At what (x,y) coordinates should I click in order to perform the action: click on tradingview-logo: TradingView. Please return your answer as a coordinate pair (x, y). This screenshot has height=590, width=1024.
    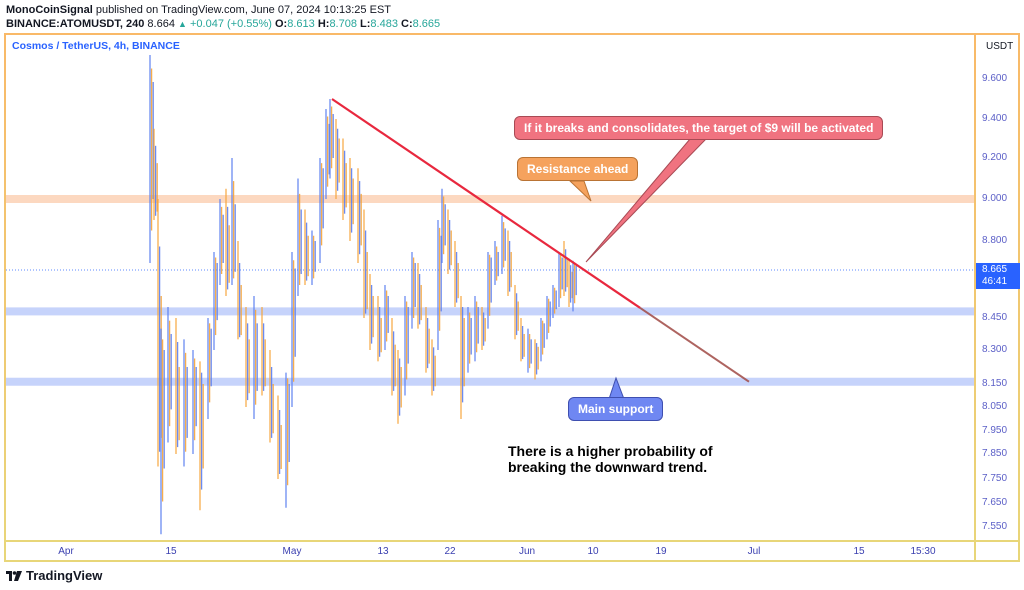
    Looking at the image, I should click on (54, 575).